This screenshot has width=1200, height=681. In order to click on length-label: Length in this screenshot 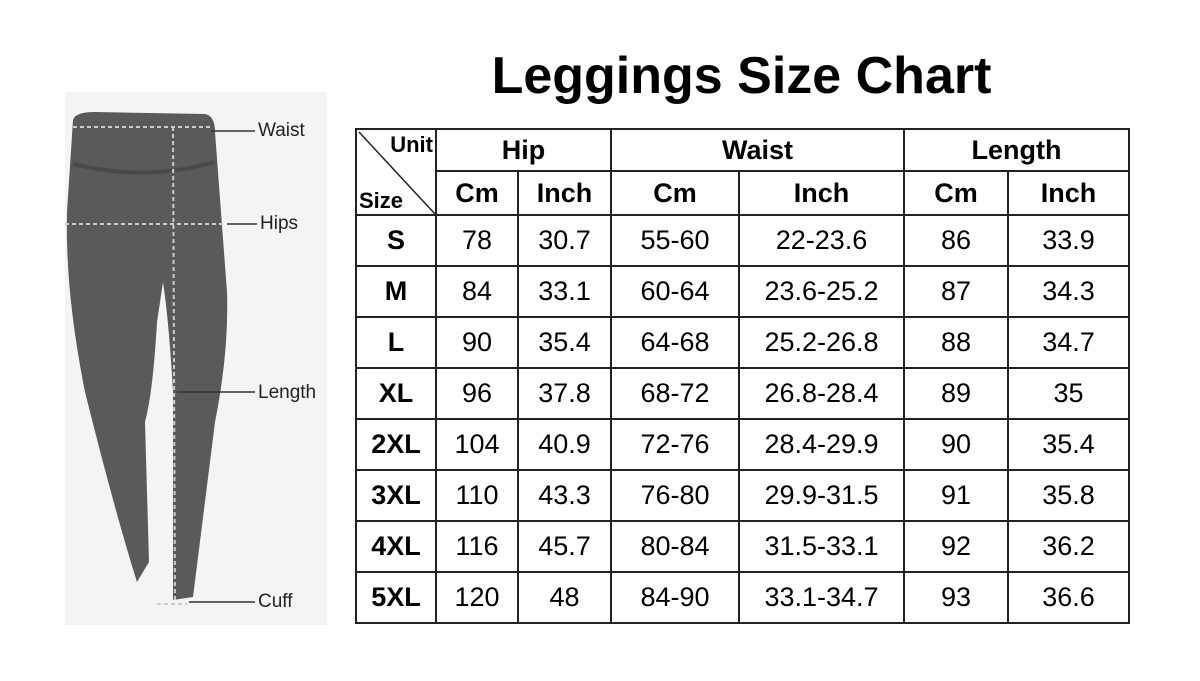, I will do `click(287, 392)`.